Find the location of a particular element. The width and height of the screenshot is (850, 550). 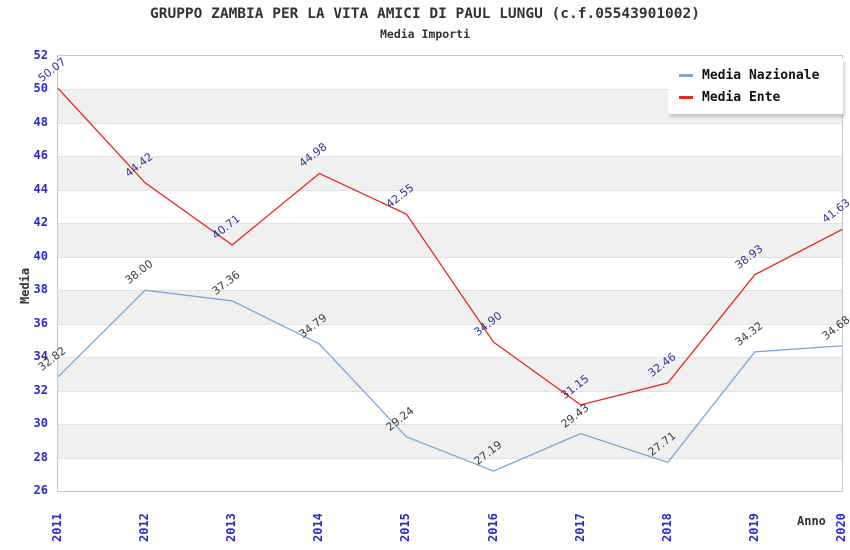

legend-line-swatch-ente is located at coordinates (686, 97).